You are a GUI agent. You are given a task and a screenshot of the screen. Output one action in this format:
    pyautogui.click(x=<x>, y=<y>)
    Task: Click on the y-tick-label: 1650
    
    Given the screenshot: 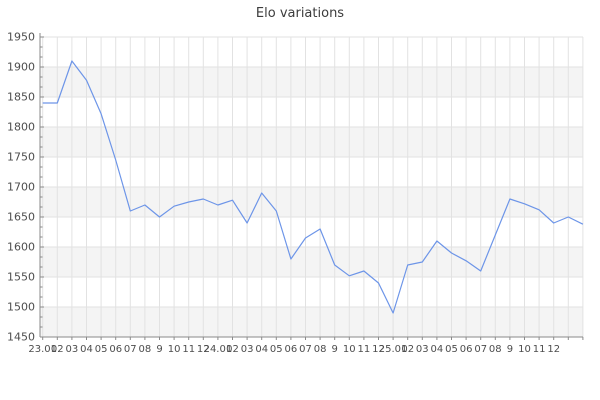 What is the action you would take?
    pyautogui.click(x=21, y=217)
    